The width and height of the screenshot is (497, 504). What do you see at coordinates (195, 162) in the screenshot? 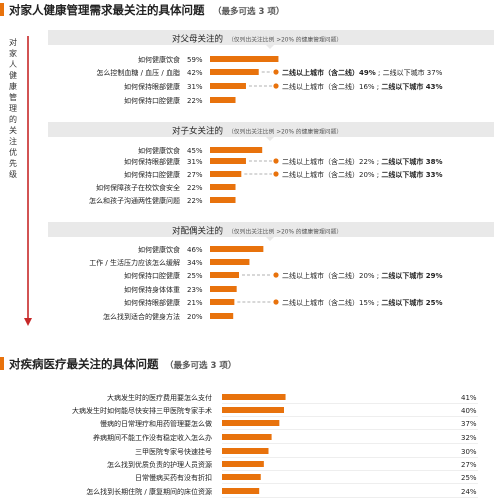
I see `children-value-label: 31%` at bounding box center [195, 162].